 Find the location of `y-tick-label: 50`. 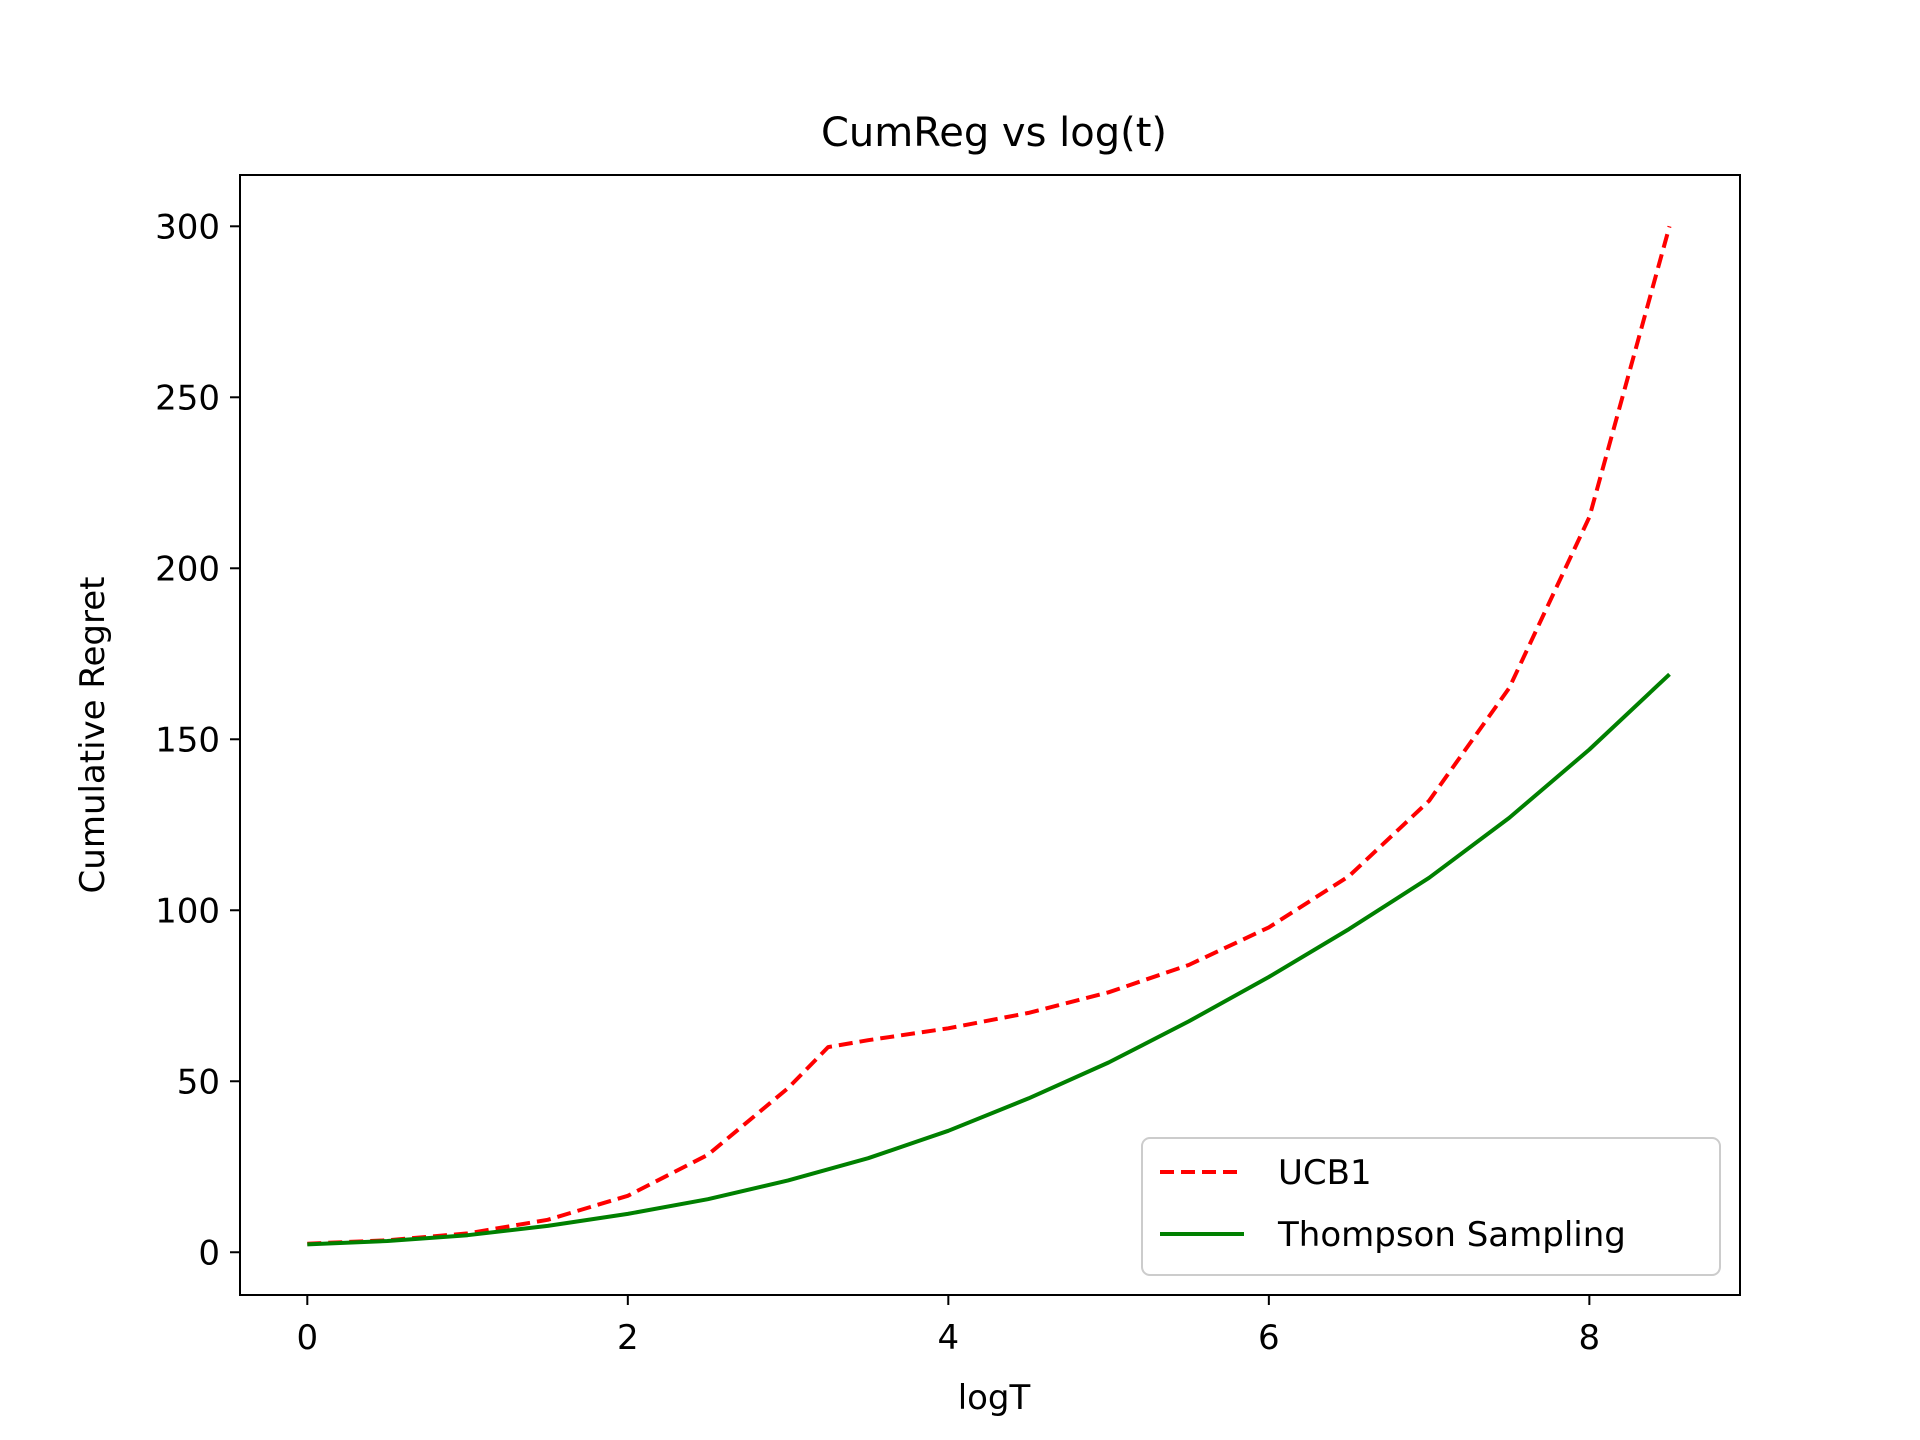

y-tick-label: 50 is located at coordinates (198, 1082).